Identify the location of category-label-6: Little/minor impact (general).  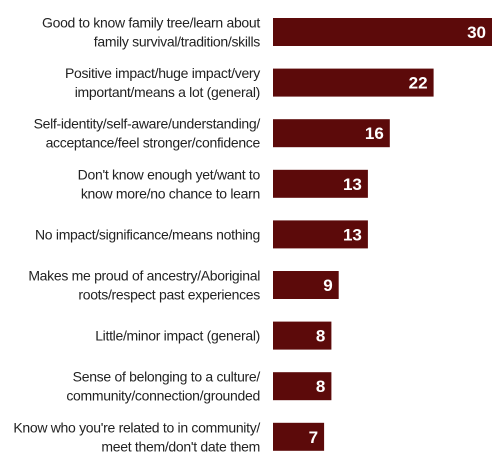
(177, 336).